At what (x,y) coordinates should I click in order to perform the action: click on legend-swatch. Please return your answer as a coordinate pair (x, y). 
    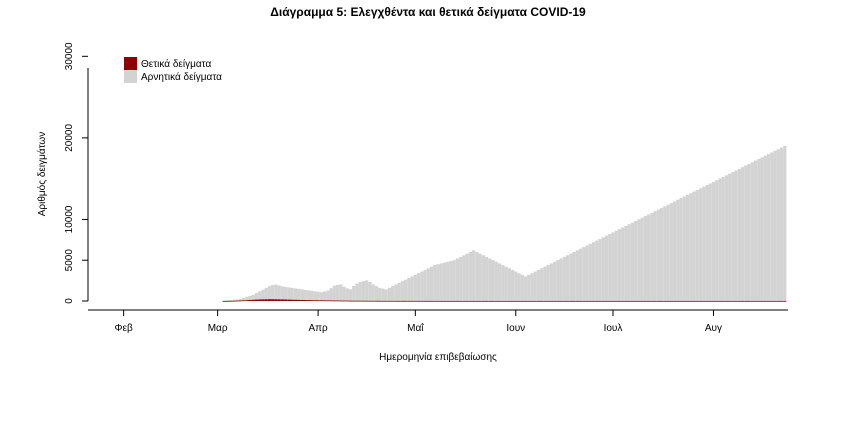
    Looking at the image, I should click on (130, 76).